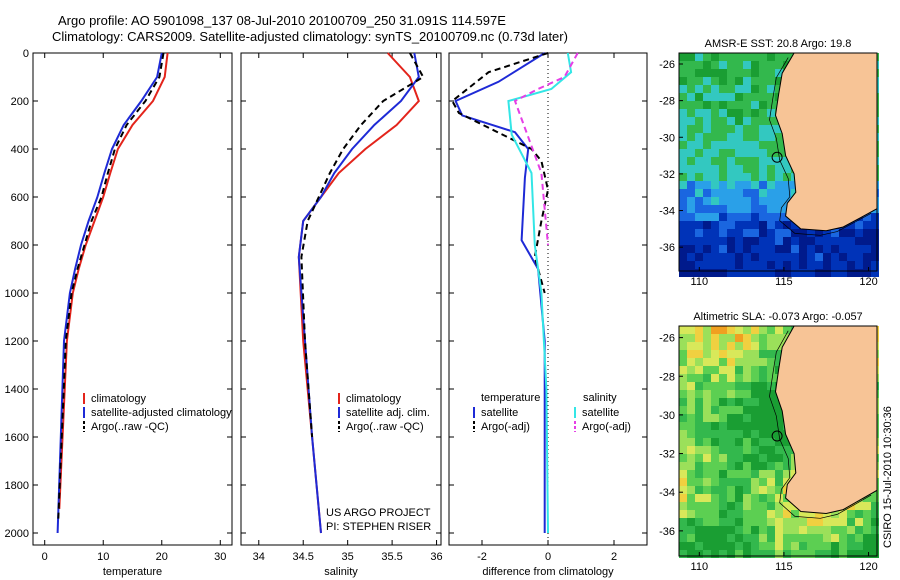 Image resolution: width=900 pixels, height=580 pixels. What do you see at coordinates (546, 149) in the screenshot?
I see `diff-series-salinity-argo-adj-` at bounding box center [546, 149].